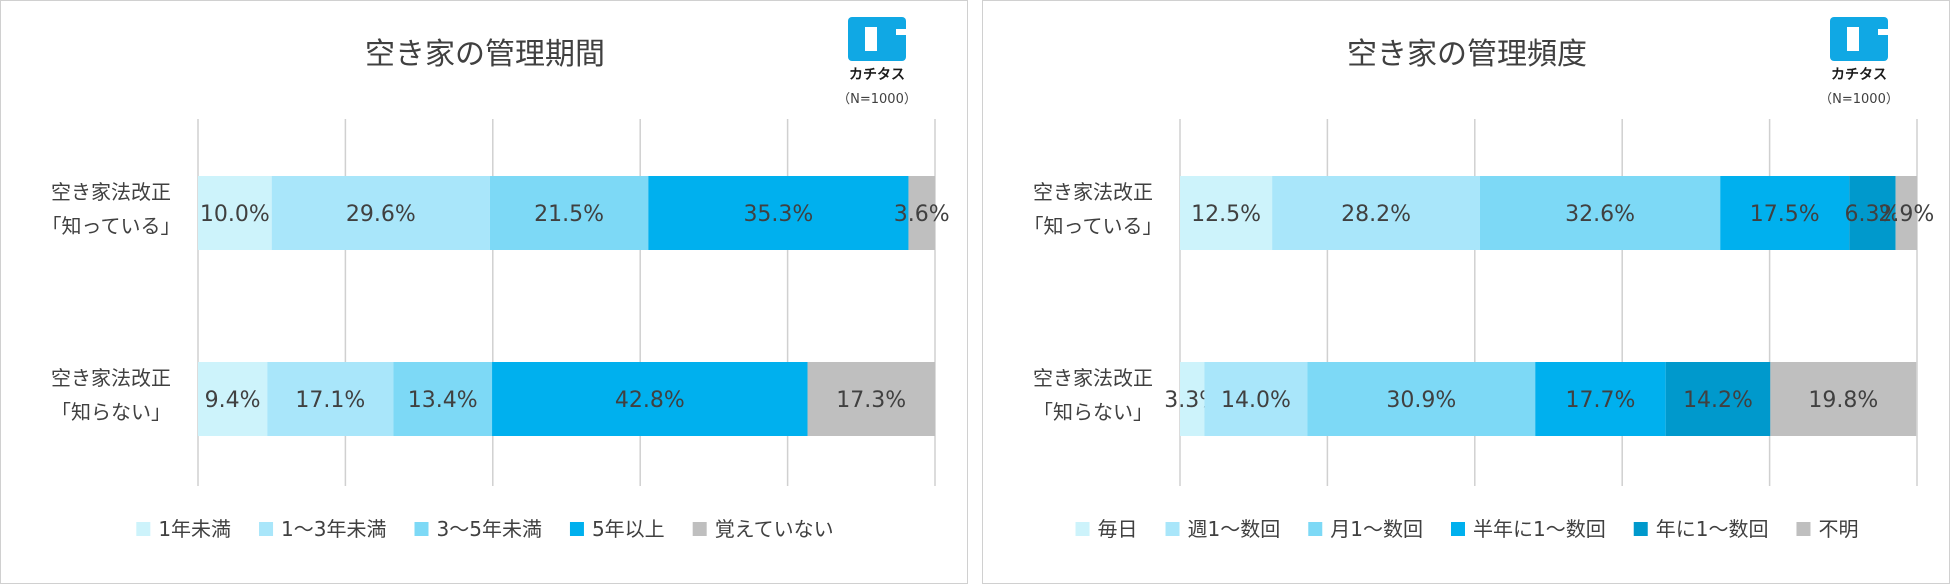 The width and height of the screenshot is (1950, 585). I want to click on data-label: 17.5%, so click(1785, 214).